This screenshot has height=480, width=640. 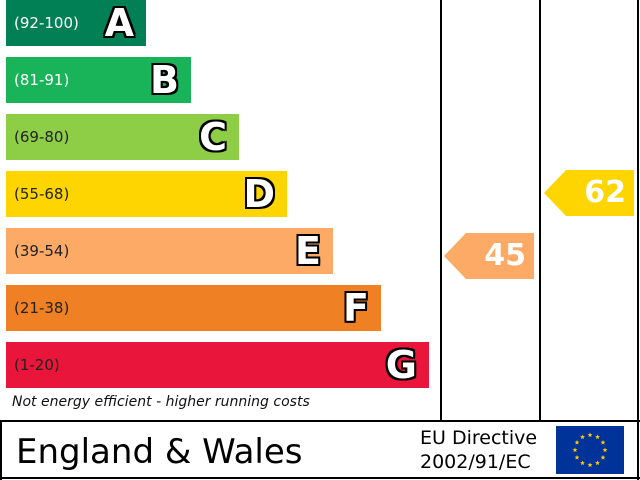 I want to click on eu-directive: EU Directive 2002/91/EC, so click(x=478, y=450).